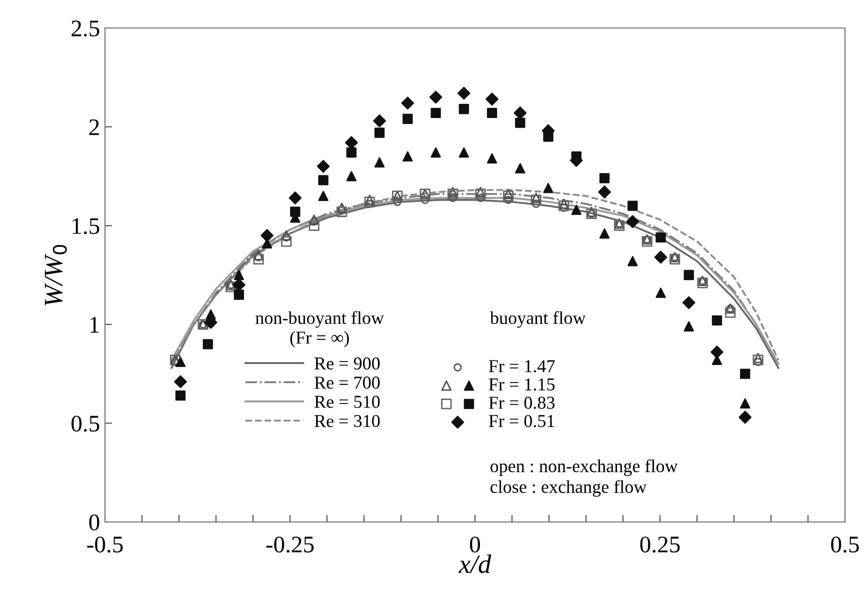 Image resolution: width=867 pixels, height=599 pixels. Describe the element at coordinates (521, 402) in the screenshot. I see `legend-label: Fr = 0.83` at that location.